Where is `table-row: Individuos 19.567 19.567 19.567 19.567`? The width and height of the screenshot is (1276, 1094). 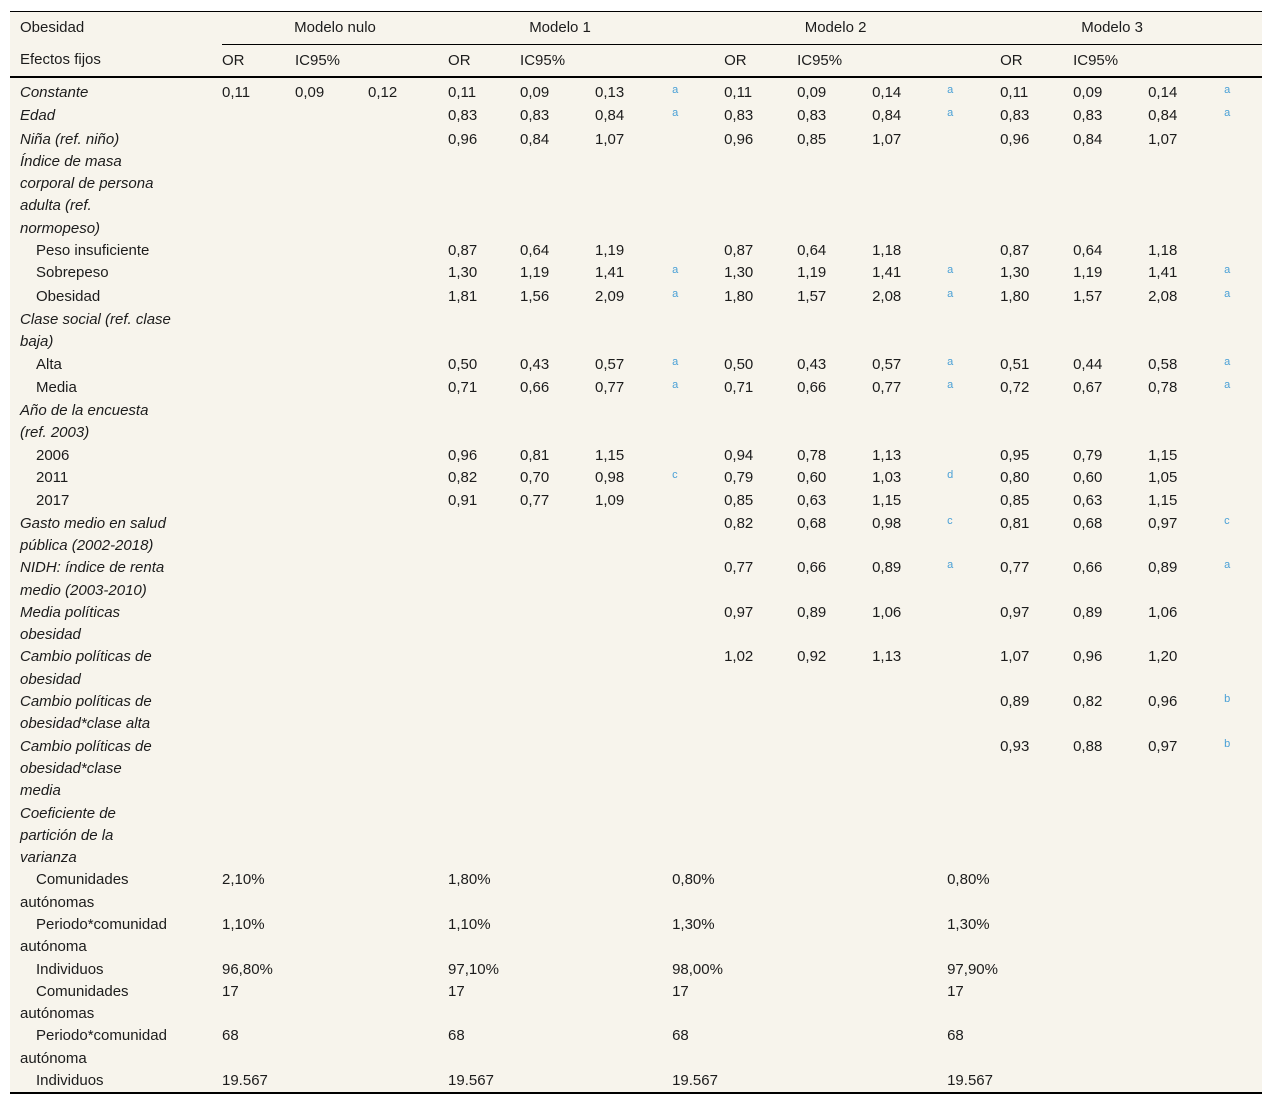
table-row: Individuos 19.567 19.567 19.567 19.567 is located at coordinates (636, 1081).